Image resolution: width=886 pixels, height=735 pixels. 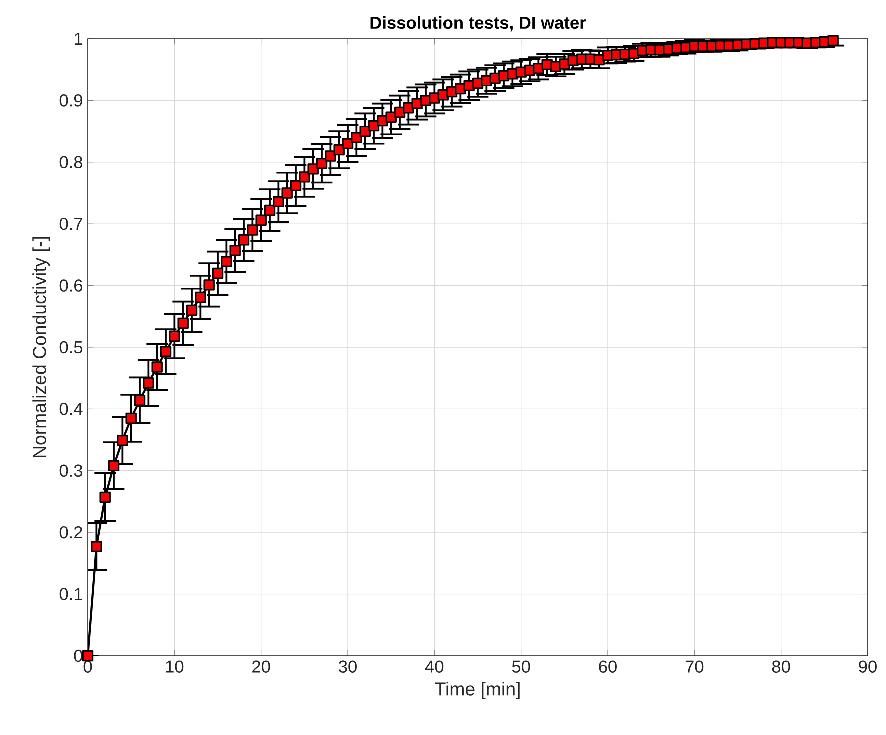 I want to click on x-tick-label: 70, so click(x=695, y=666).